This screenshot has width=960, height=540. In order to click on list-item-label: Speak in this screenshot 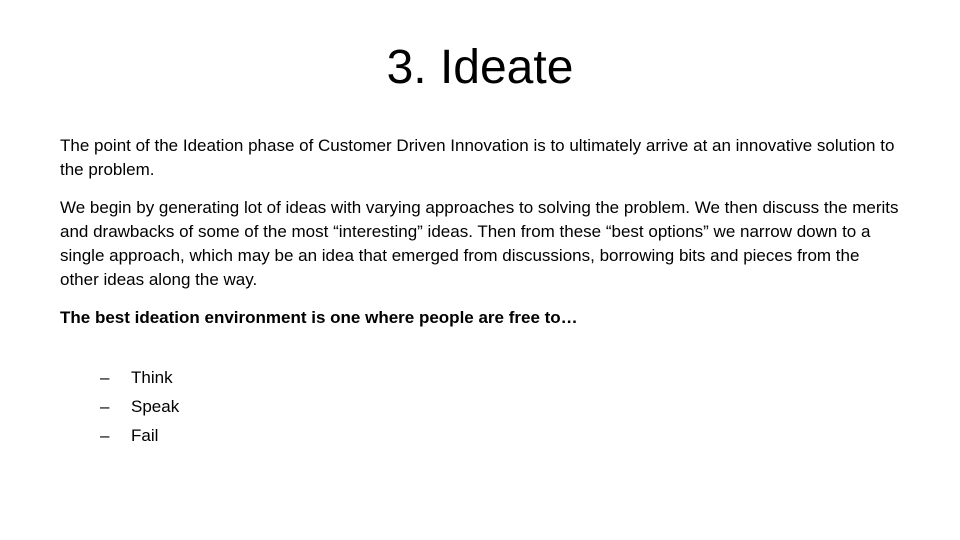, I will do `click(155, 406)`.